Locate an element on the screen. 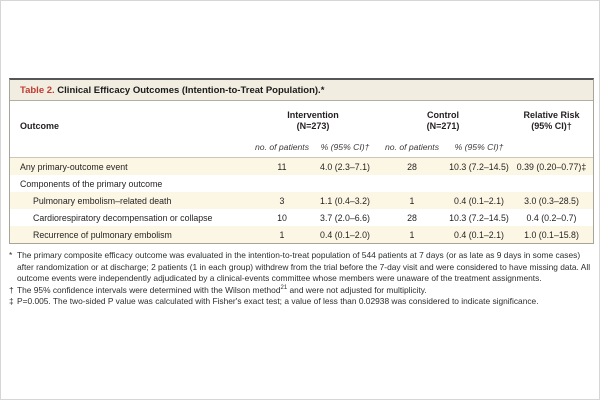 This screenshot has height=400, width=600. footnote-symbol: * is located at coordinates (11, 255).